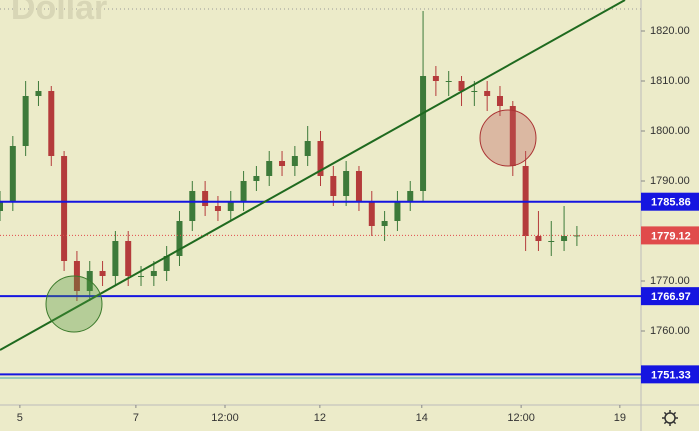  What do you see at coordinates (422, 418) in the screenshot?
I see `x-tick-label: 14` at bounding box center [422, 418].